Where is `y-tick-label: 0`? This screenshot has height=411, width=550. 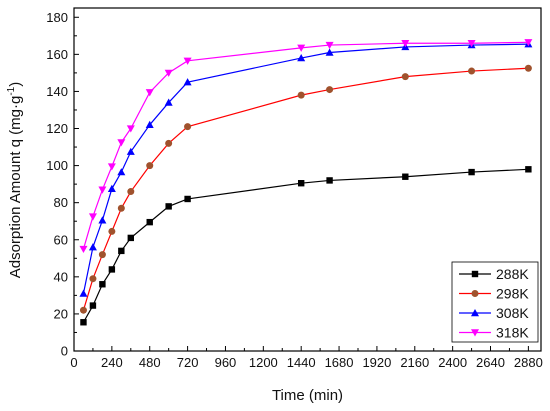
y-tick-label: 0 is located at coordinates (64, 351).